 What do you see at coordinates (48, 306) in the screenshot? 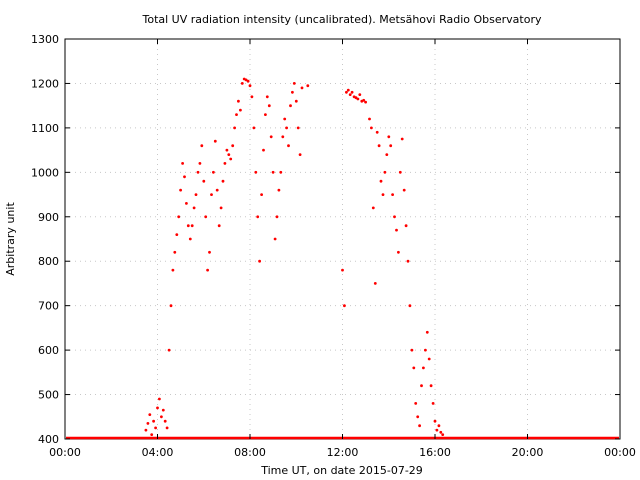
I see `y-tick-label: 700` at bounding box center [48, 306].